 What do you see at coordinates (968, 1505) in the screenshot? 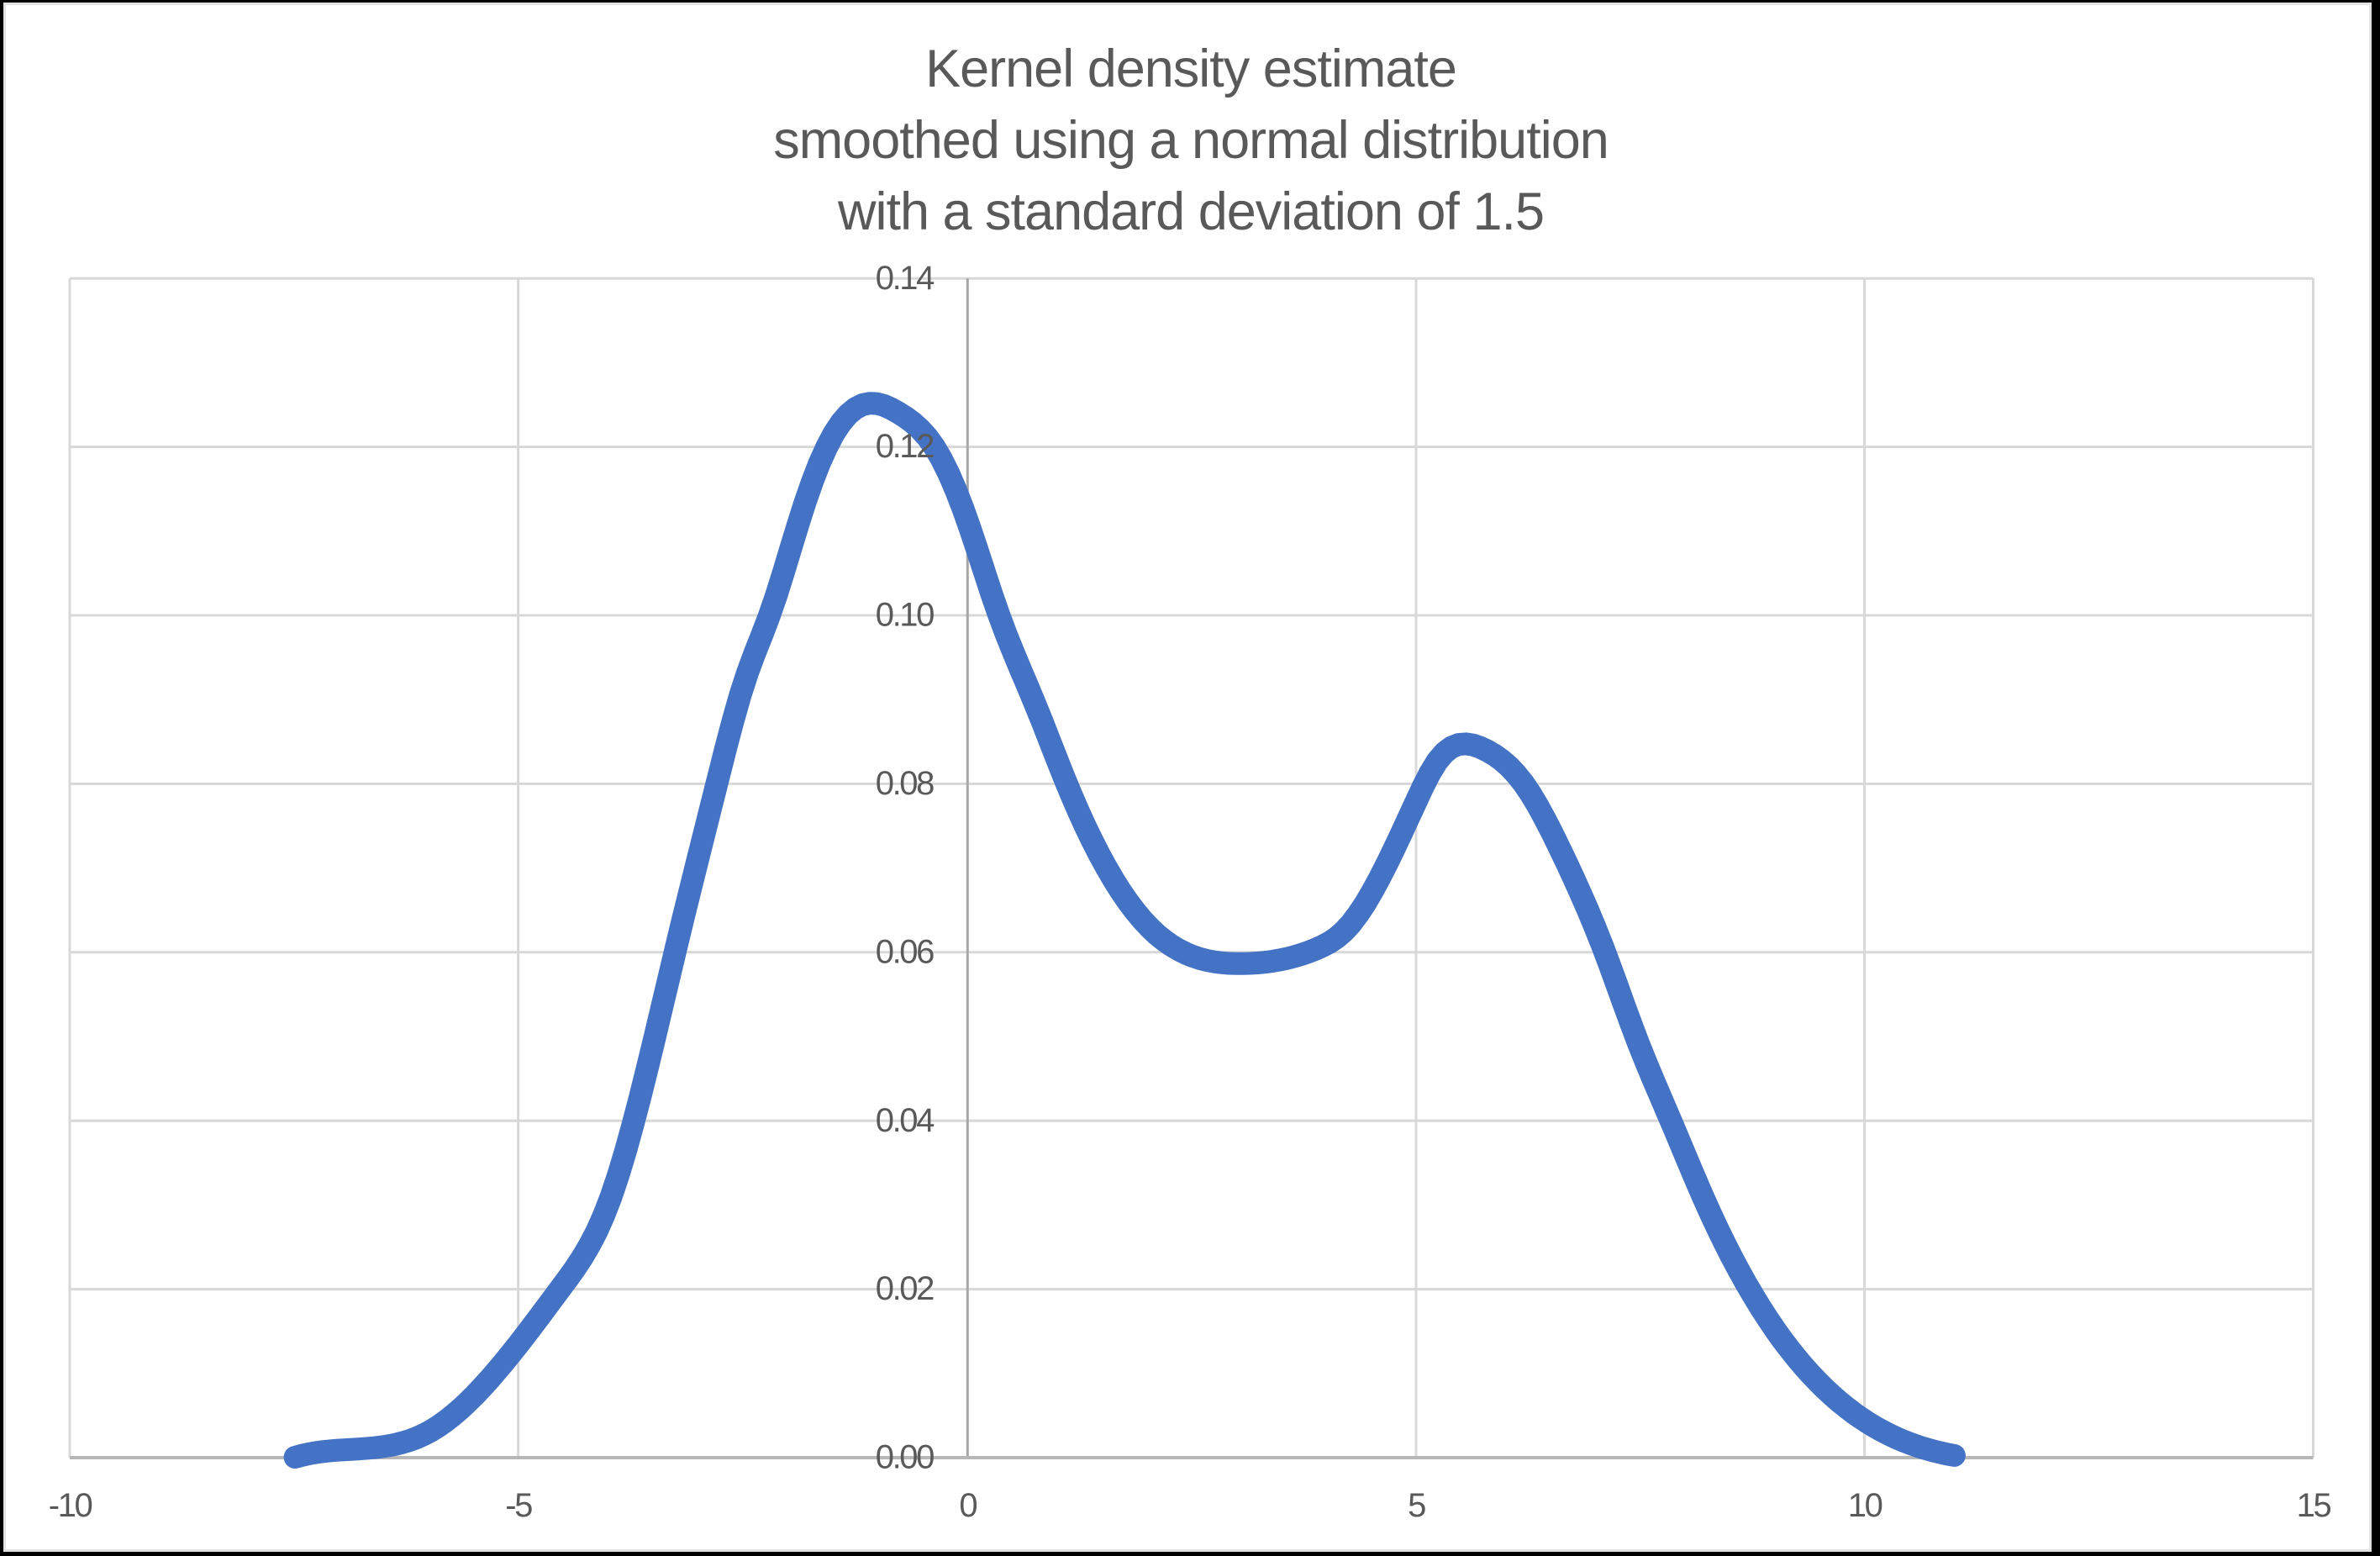
I see `svg-text: 0` at bounding box center [968, 1505].